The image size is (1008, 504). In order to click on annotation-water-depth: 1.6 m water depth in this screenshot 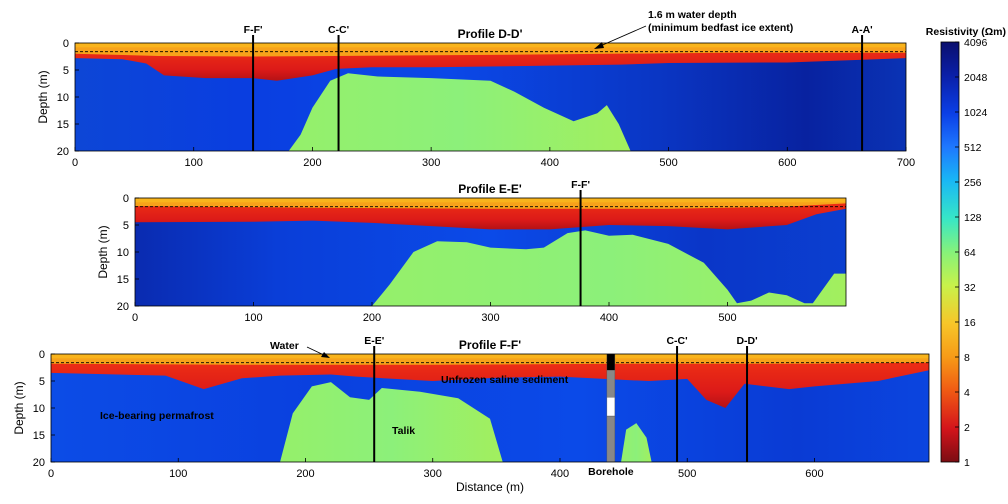, I will do `click(692, 15)`.